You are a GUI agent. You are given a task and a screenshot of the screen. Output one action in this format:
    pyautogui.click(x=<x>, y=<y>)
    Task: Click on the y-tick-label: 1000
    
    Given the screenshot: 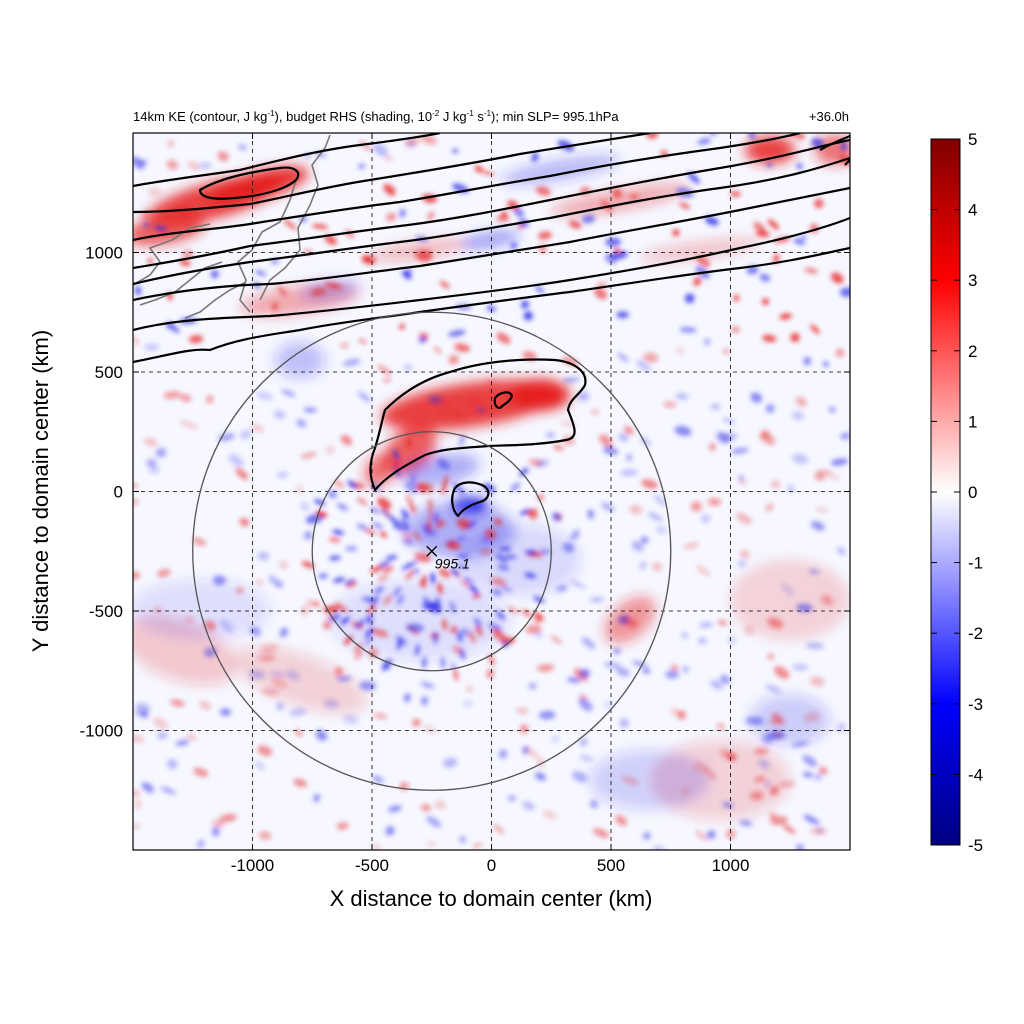 What is the action you would take?
    pyautogui.click(x=104, y=253)
    